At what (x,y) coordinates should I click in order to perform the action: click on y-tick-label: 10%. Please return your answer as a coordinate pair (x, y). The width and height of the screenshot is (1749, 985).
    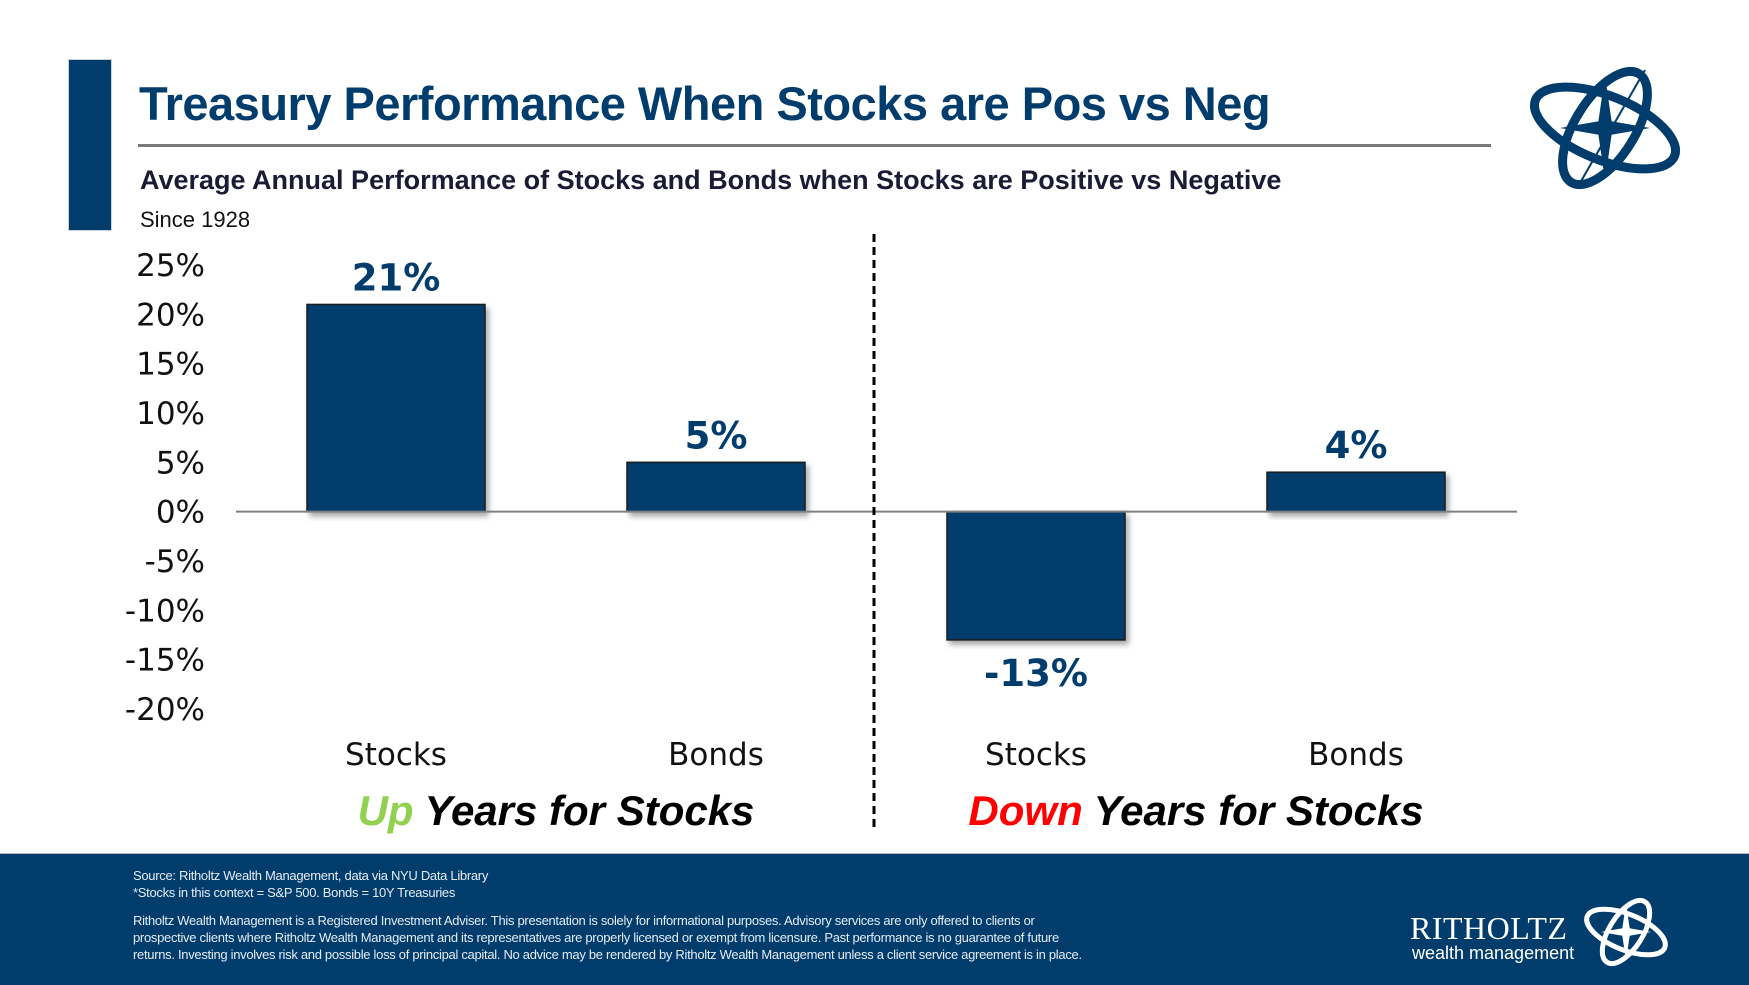
    Looking at the image, I should click on (170, 414).